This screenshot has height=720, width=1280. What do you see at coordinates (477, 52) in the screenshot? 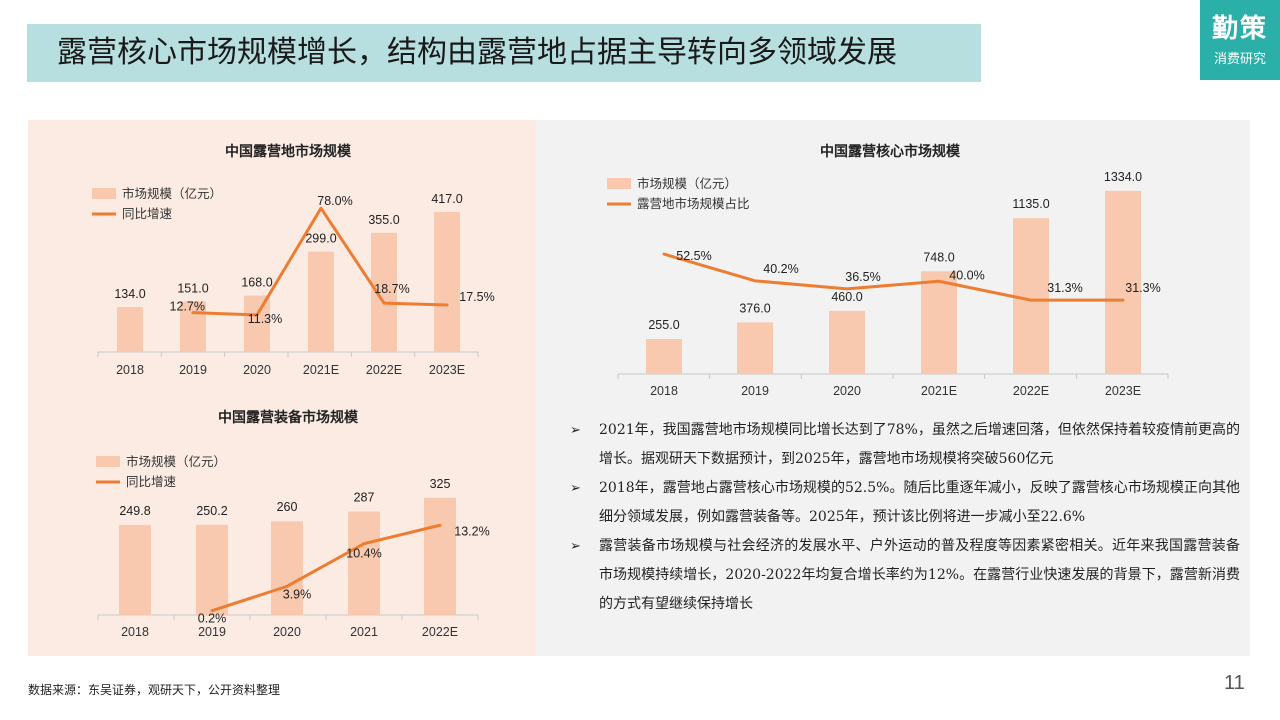
I see `page-title: 露营核心市场规模增长，结构由露营地占据主导转向多领域发展` at bounding box center [477, 52].